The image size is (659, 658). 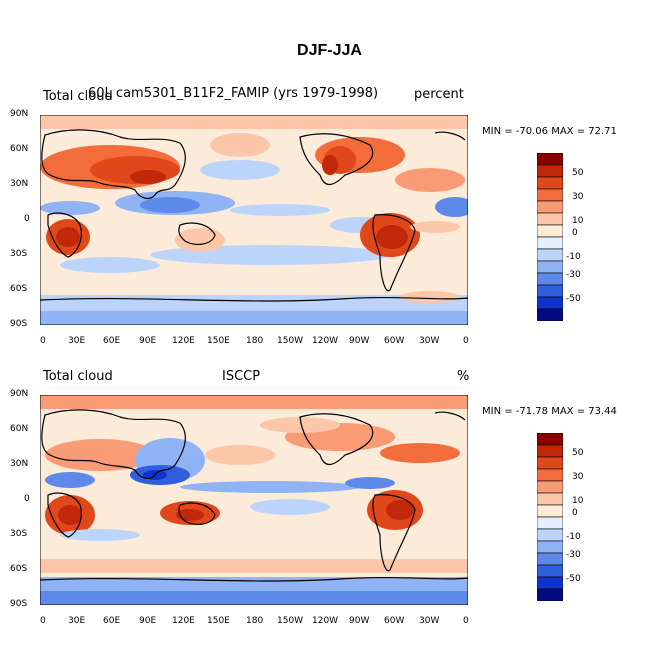 I want to click on panel1-lon-60w: 60W, so click(x=394, y=341).